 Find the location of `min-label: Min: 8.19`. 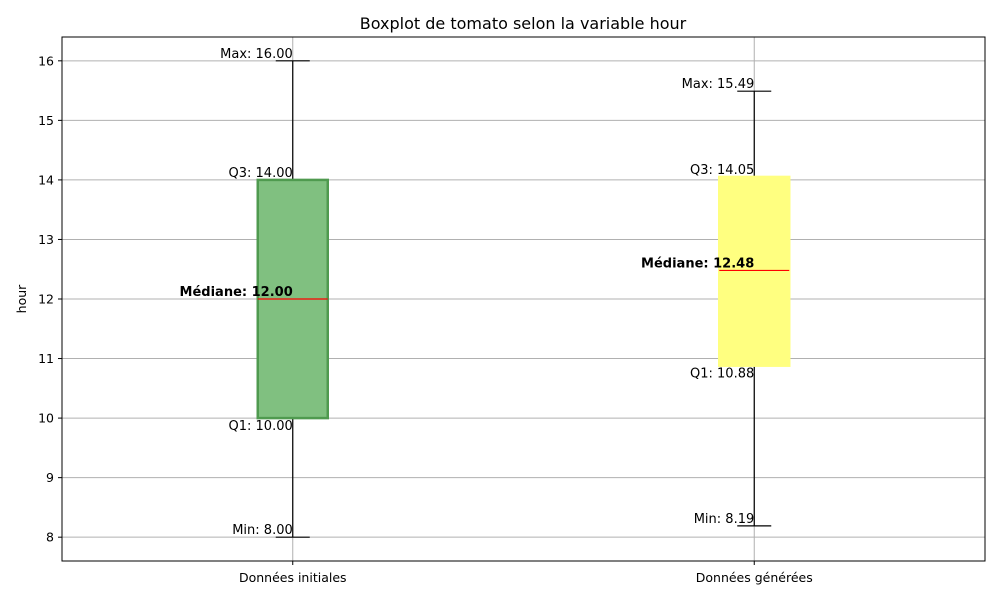

min-label: Min: 8.19 is located at coordinates (724, 519).